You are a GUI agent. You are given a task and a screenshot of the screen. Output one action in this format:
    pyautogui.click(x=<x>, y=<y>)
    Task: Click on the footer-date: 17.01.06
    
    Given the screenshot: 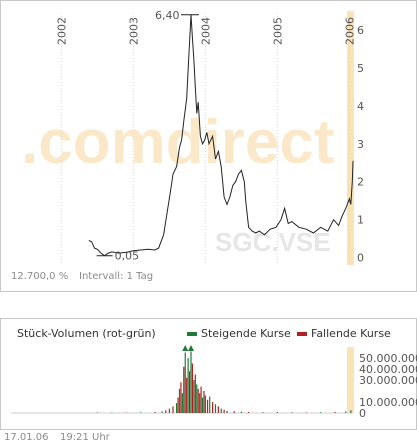 What is the action you would take?
    pyautogui.click(x=26, y=437)
    